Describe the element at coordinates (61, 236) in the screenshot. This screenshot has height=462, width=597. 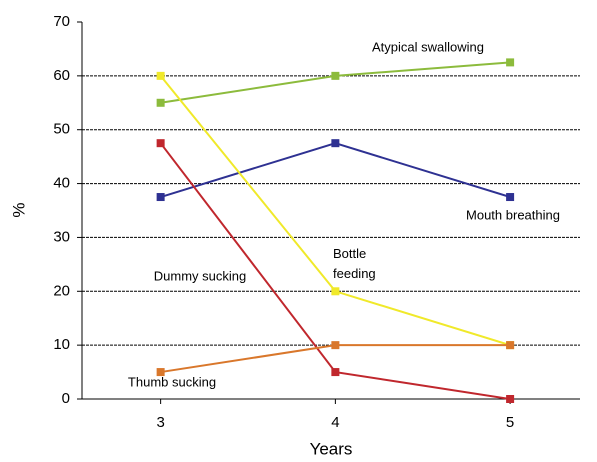
I see `y-tick-label: 30` at that location.